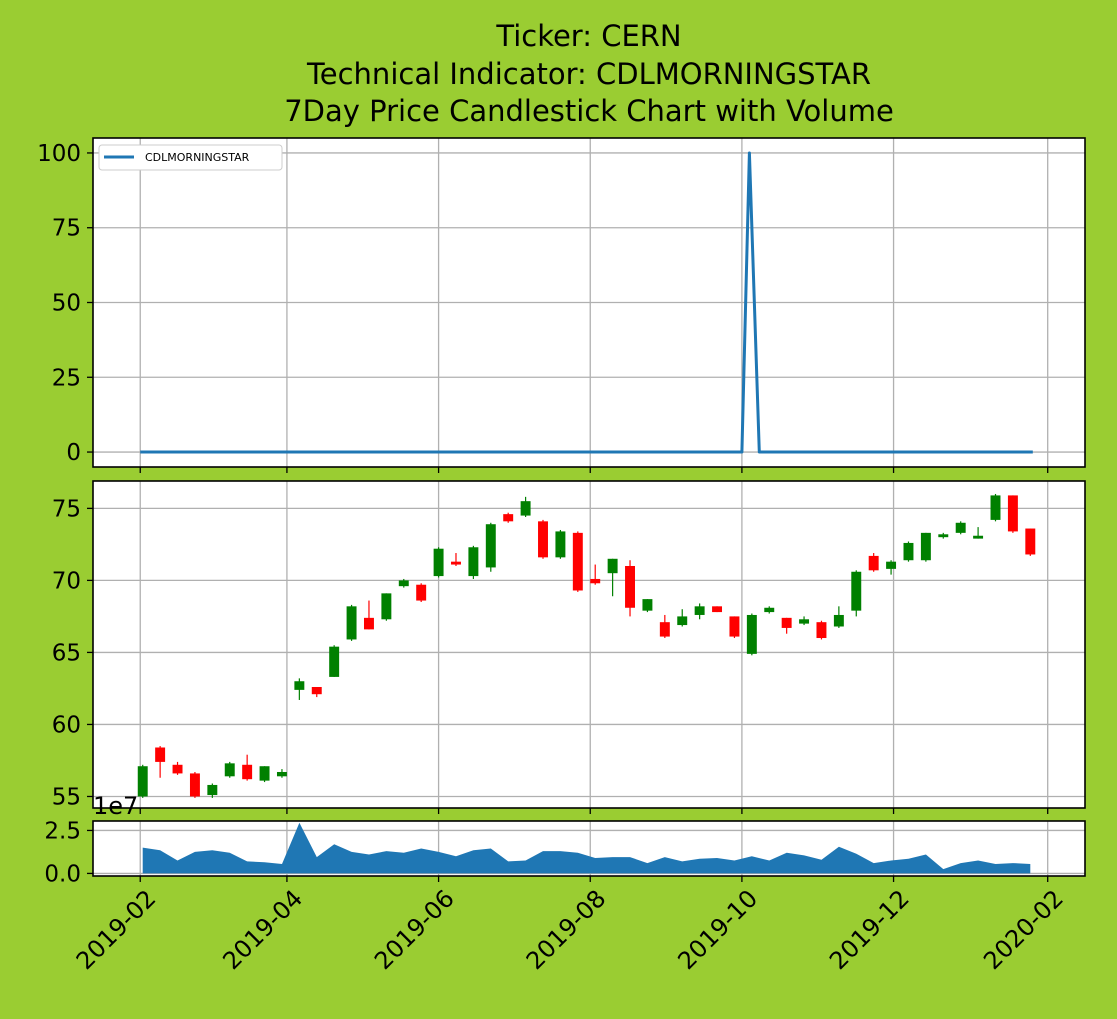  Describe the element at coordinates (66, 378) in the screenshot. I see `y-tick-label: 25` at that location.